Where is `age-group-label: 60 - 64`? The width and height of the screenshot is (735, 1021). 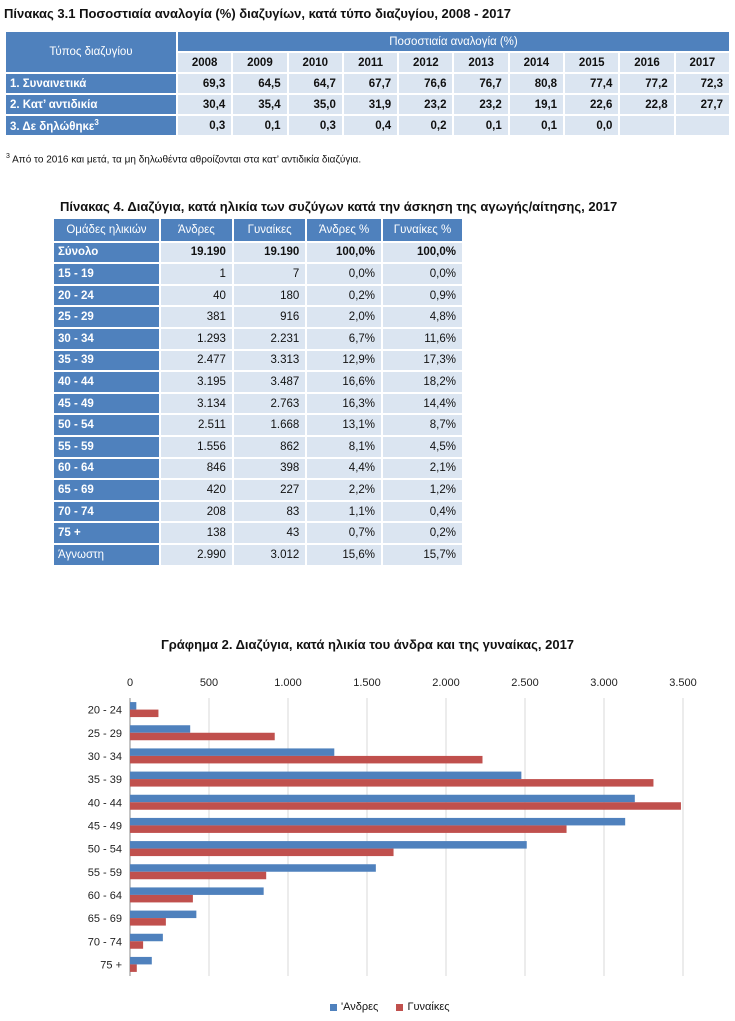 age-group-label: 60 - 64 is located at coordinates (106, 468).